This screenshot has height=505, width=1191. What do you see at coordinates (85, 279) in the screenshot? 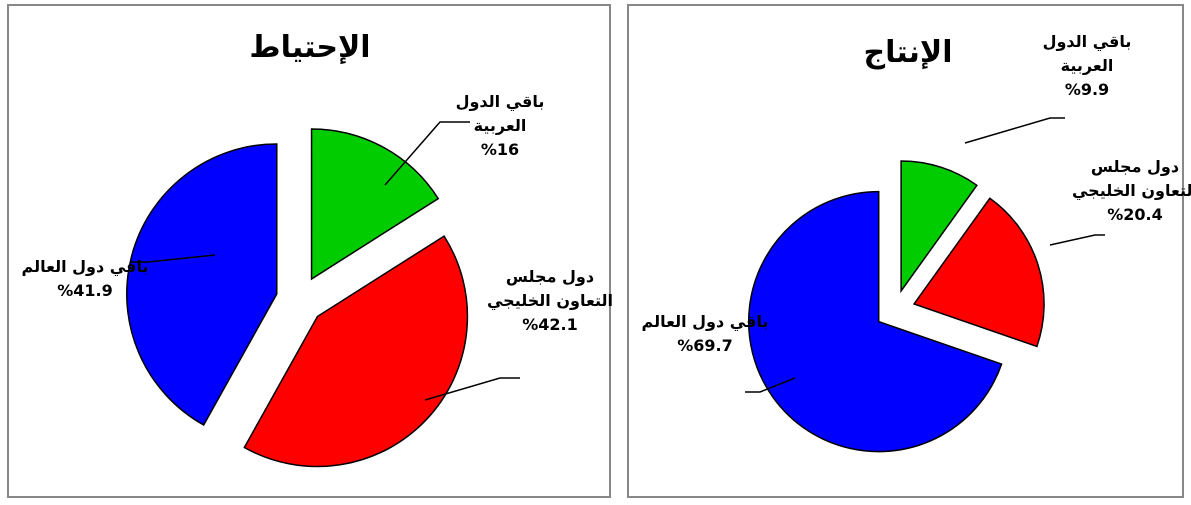
I see `slice-label: باقي دول العالم %41.9` at bounding box center [85, 279].